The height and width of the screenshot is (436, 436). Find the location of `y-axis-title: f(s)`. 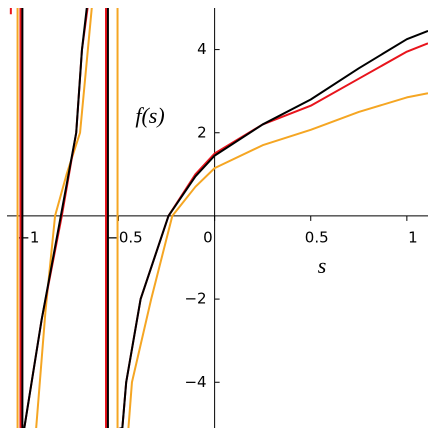

y-axis-title: f(s) is located at coordinates (149, 115).